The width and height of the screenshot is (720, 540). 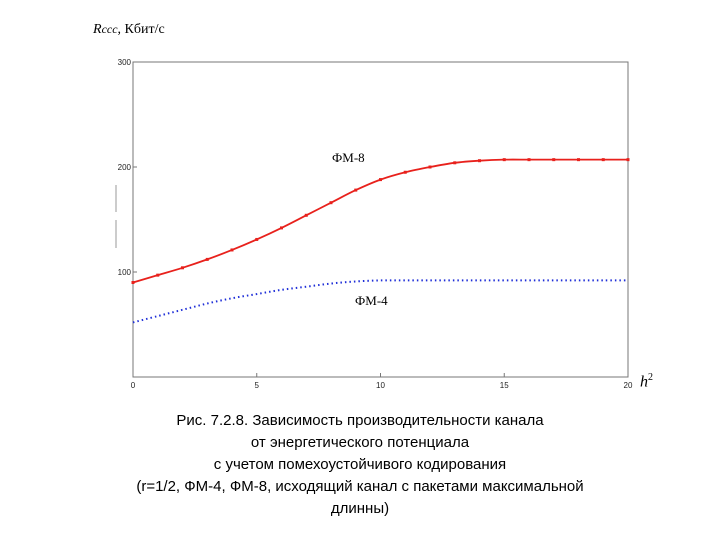 What do you see at coordinates (371, 300) in the screenshot?
I see `series-label-fm4: ФМ-4` at bounding box center [371, 300].